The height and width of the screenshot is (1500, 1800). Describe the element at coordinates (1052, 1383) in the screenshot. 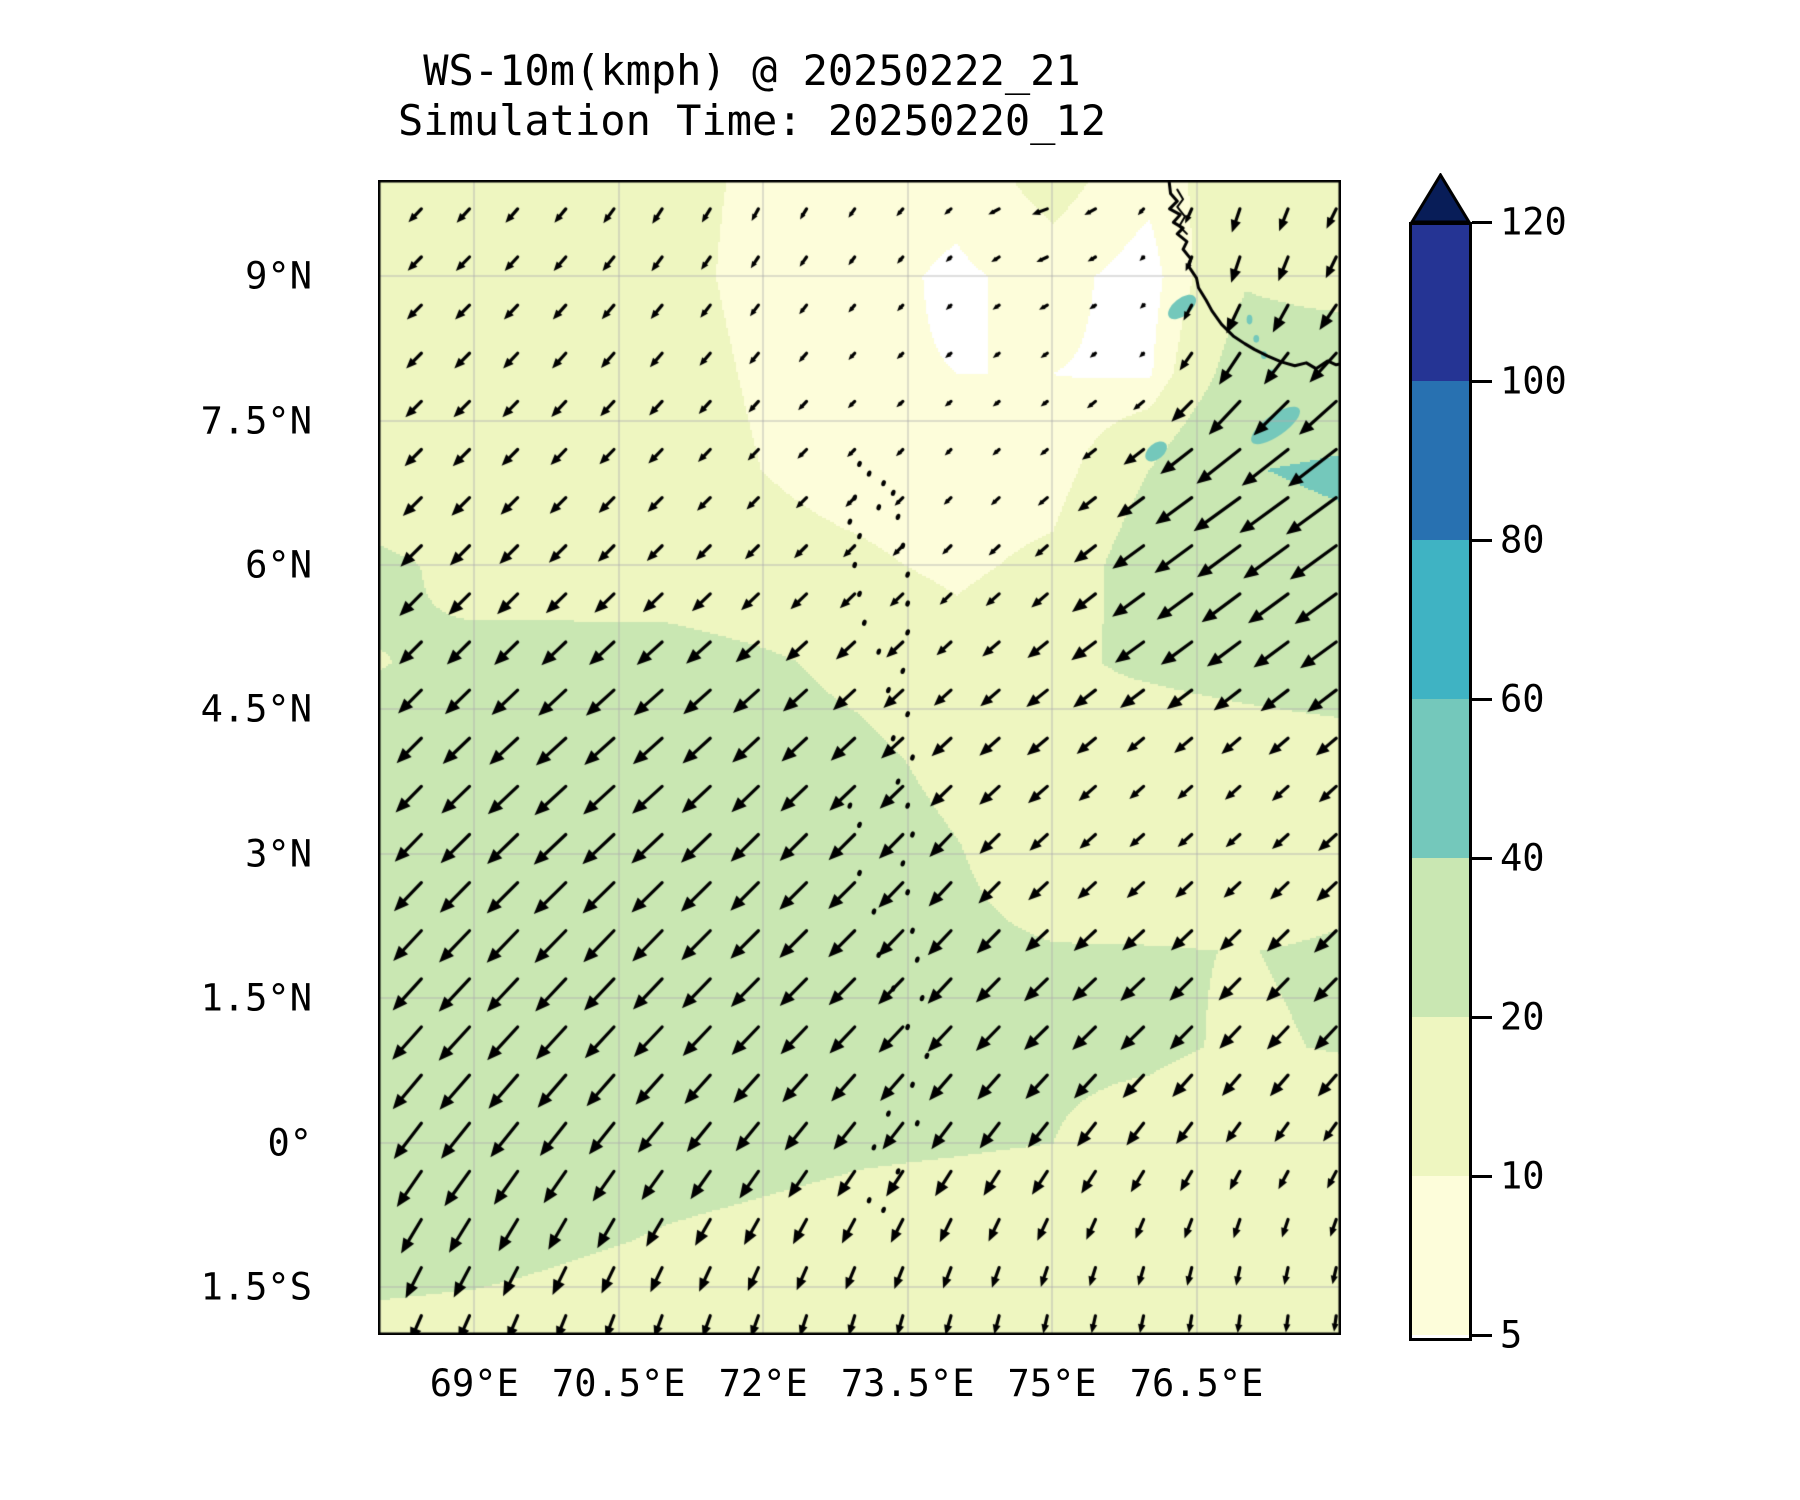

I see `x-tick-label: 75°E` at that location.